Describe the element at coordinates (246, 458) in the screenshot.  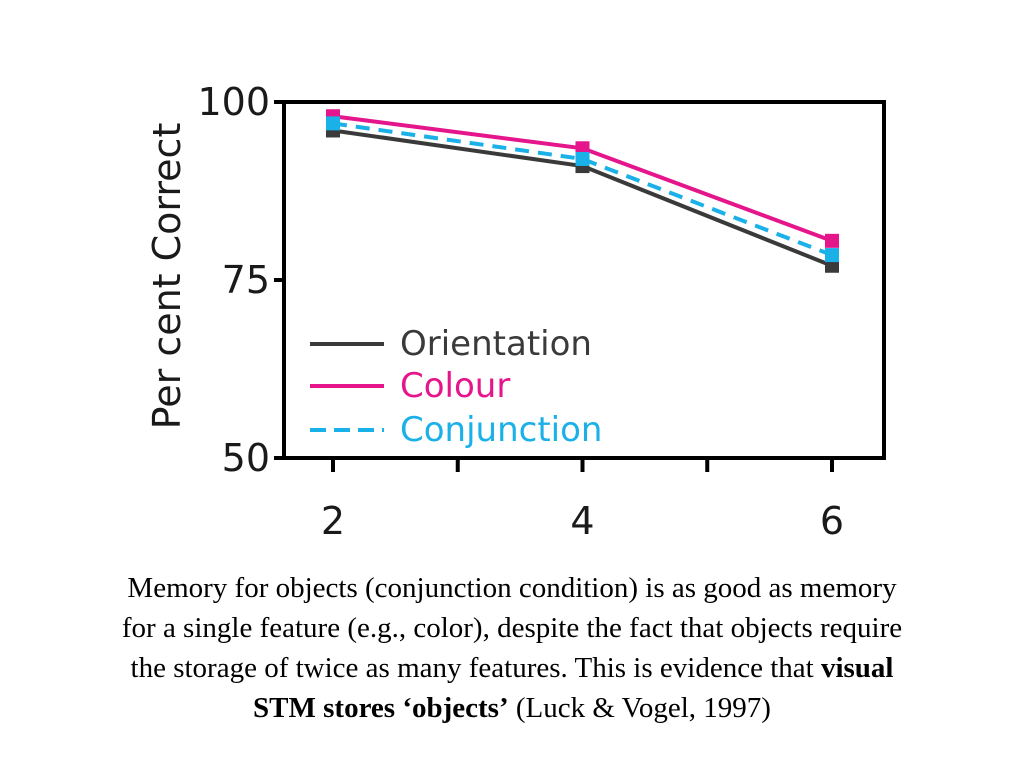
I see `y-tick-label-50: 50` at that location.